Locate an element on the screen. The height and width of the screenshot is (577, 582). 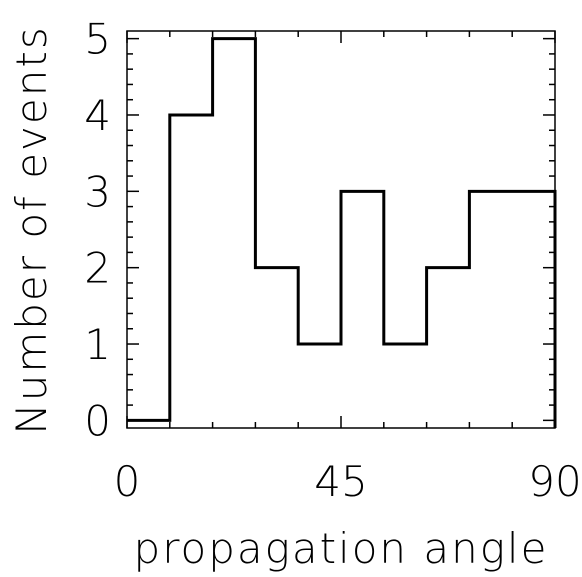
y-tick-label: 2 is located at coordinates (97, 268).